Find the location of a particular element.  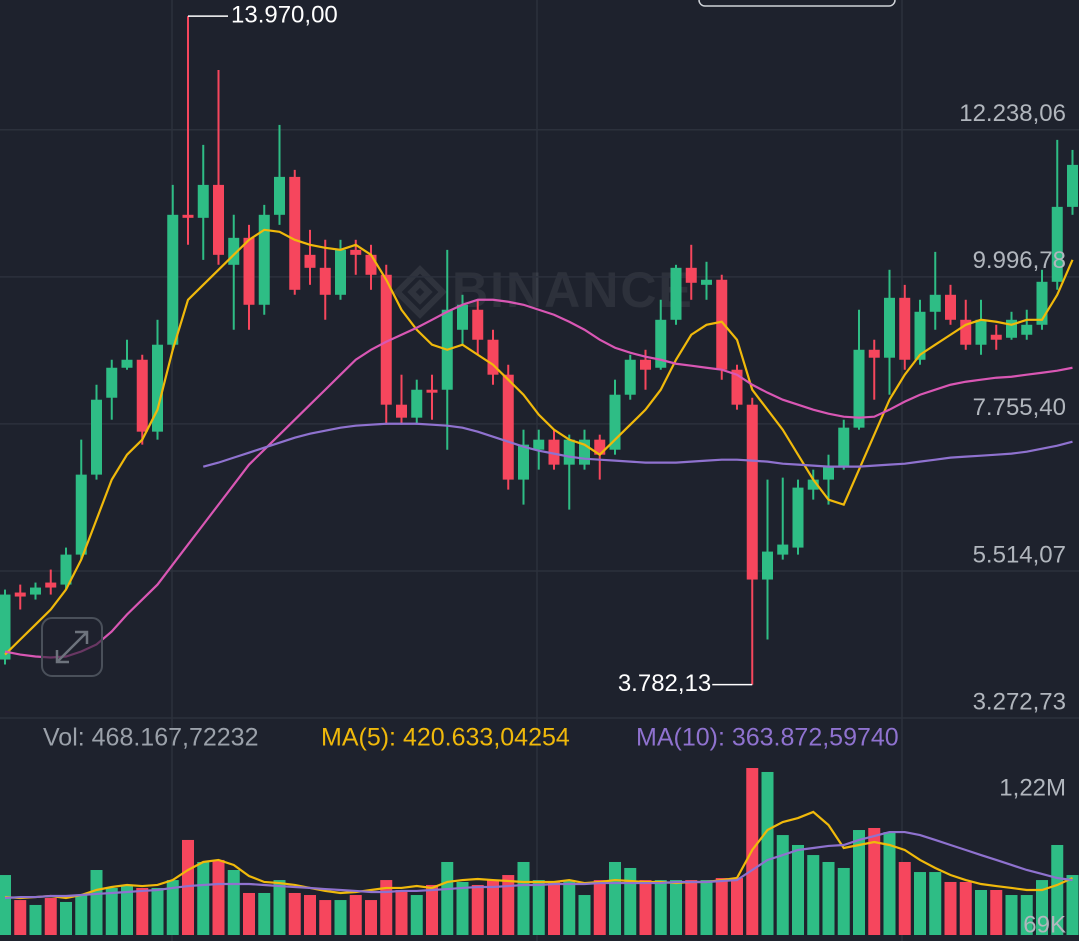

top-button is located at coordinates (797, 3).